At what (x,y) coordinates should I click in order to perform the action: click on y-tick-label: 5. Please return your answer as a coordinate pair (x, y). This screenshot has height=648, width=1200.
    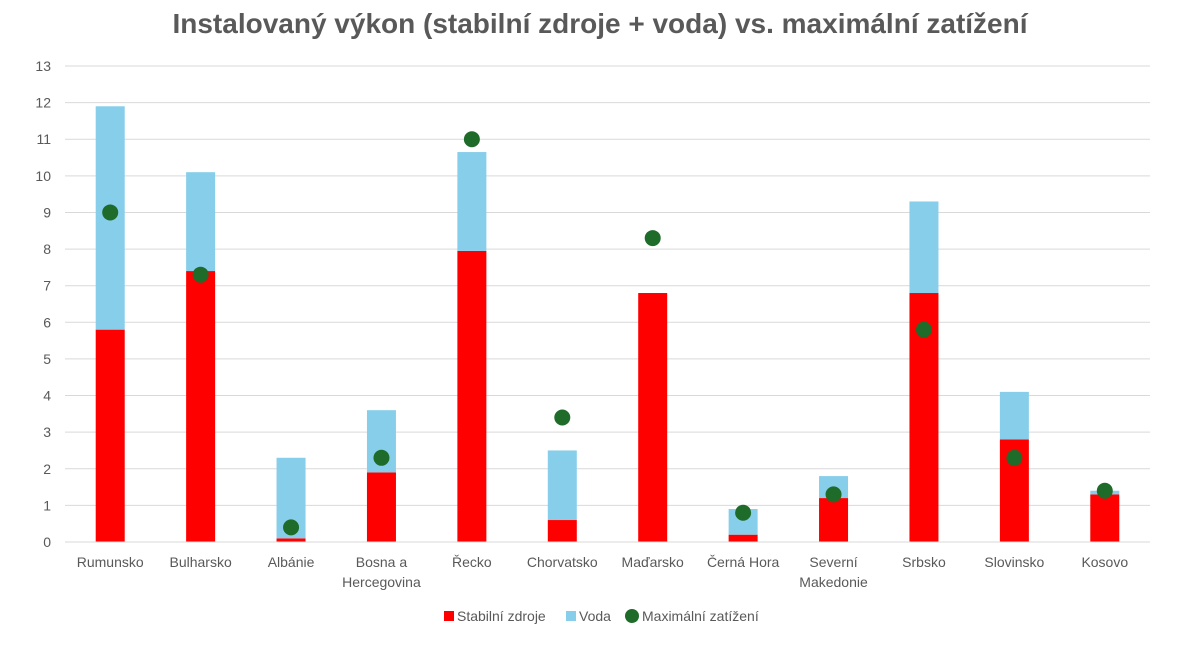
    Looking at the image, I should click on (47, 359).